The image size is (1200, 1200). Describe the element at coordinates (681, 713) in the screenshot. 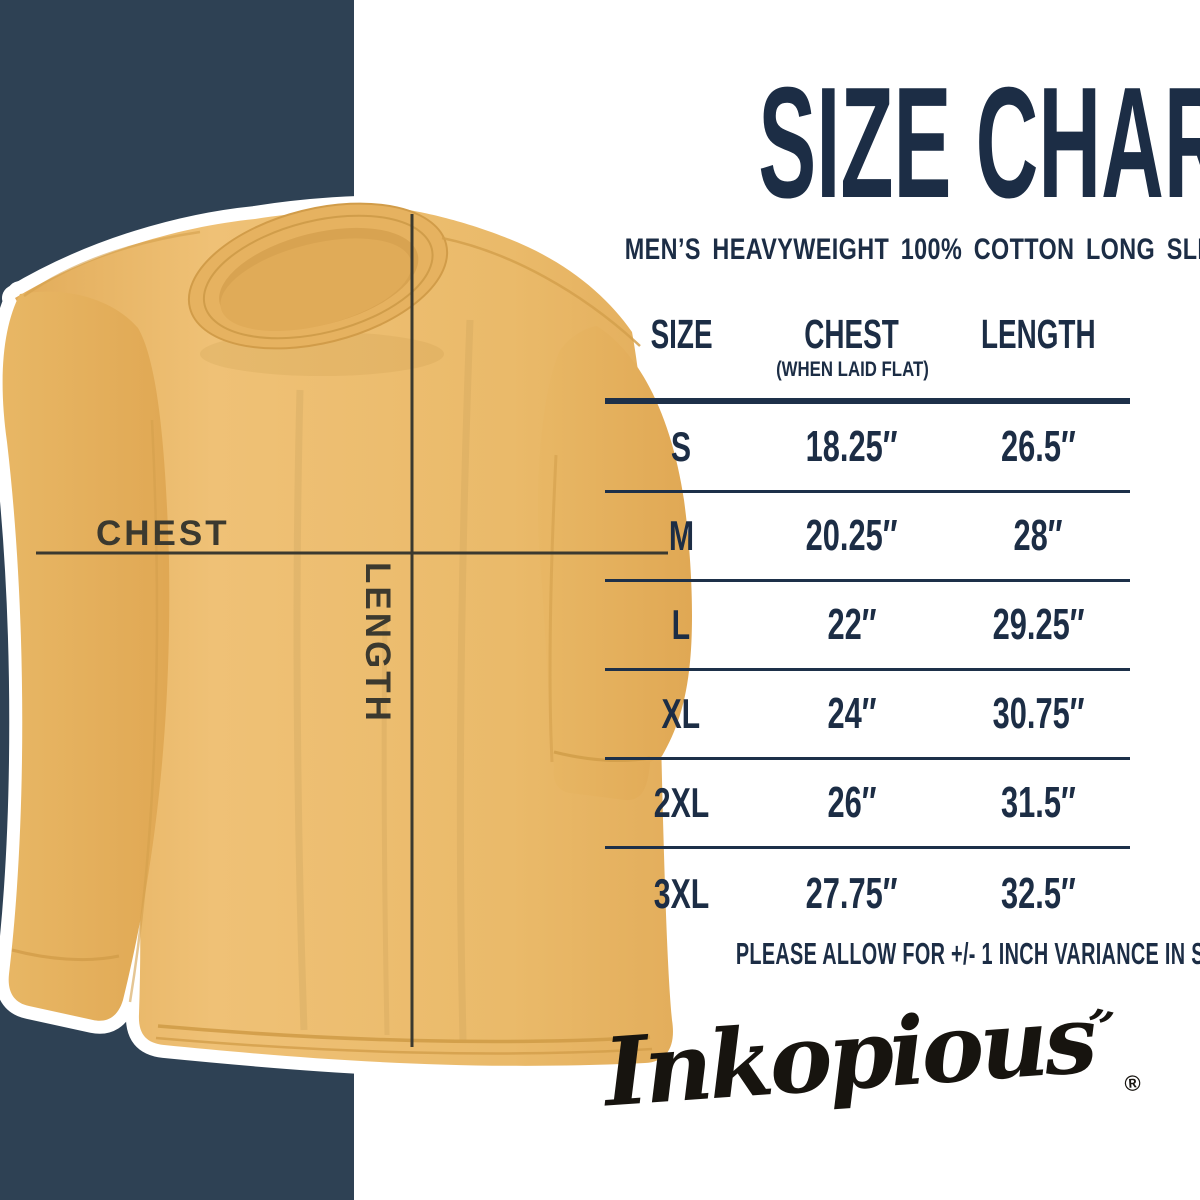

I see `cell-size: XL` at that location.